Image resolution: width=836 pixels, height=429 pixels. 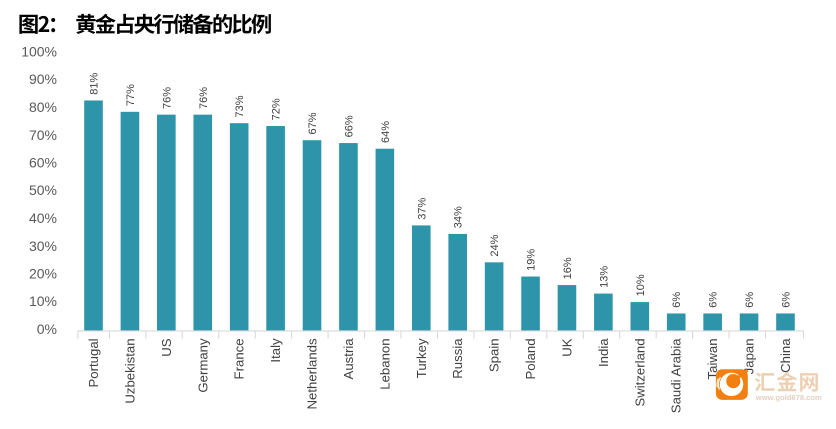 What do you see at coordinates (566, 347) in the screenshot?
I see `svg-text: UK` at bounding box center [566, 347].